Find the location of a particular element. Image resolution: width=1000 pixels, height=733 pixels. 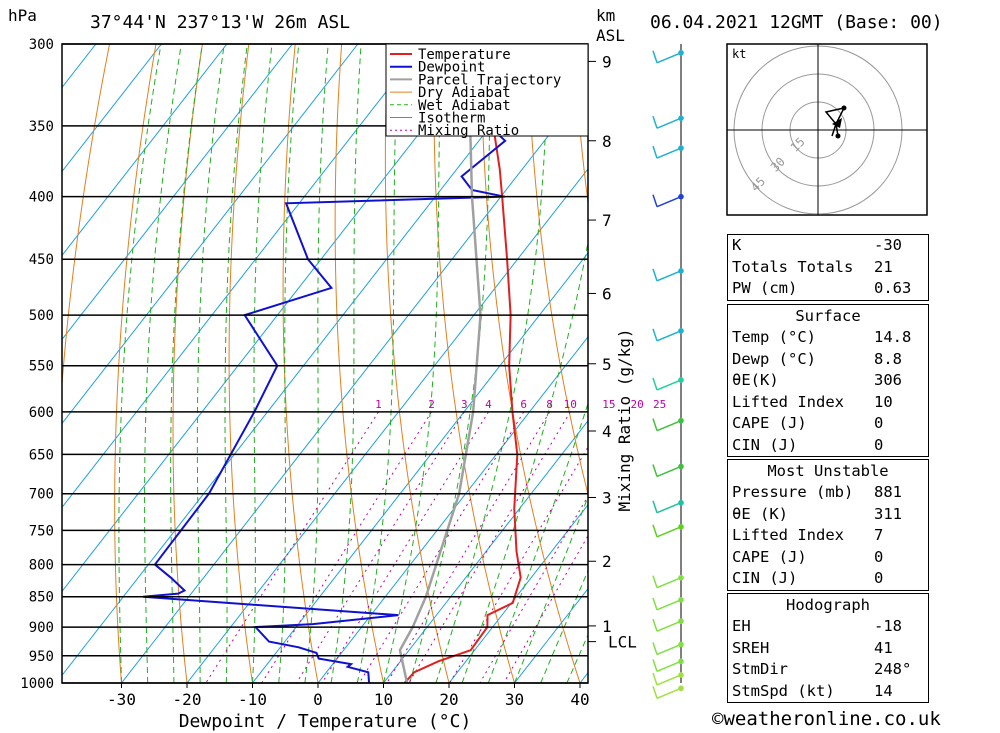

index-value: 0.63 is located at coordinates (893, 288).